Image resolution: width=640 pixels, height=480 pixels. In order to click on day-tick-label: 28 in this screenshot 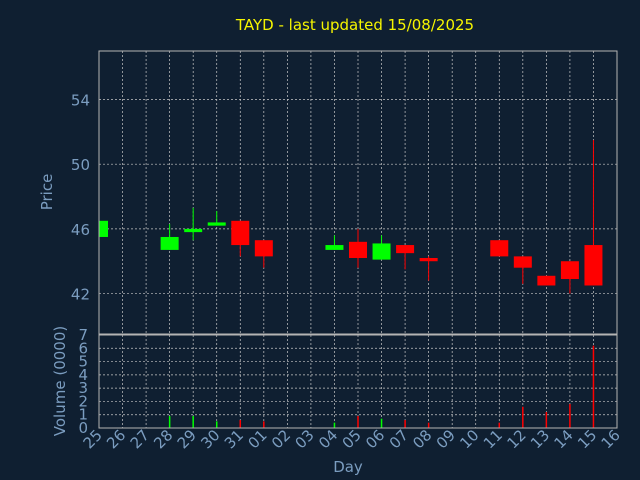, I will do `click(163, 439)`.